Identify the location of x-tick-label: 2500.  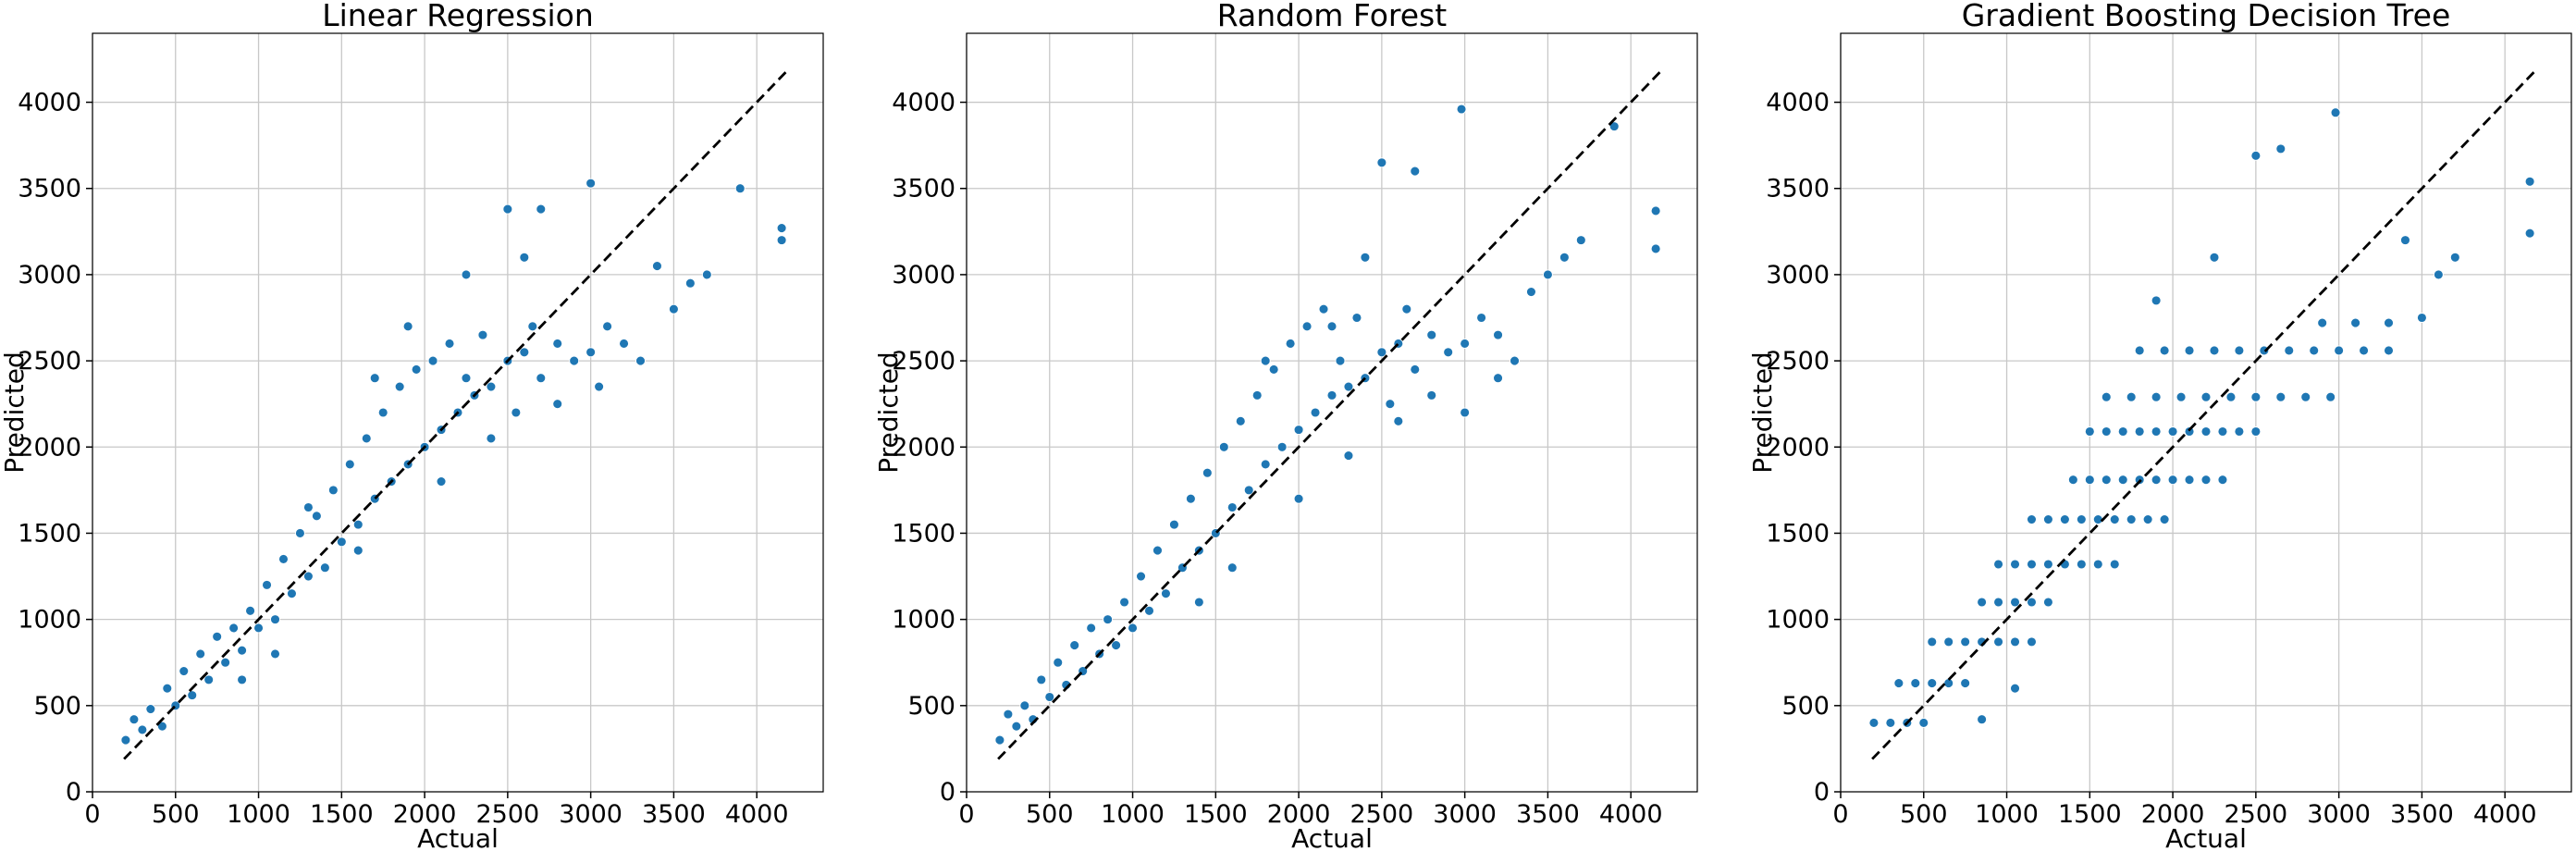
(508, 815).